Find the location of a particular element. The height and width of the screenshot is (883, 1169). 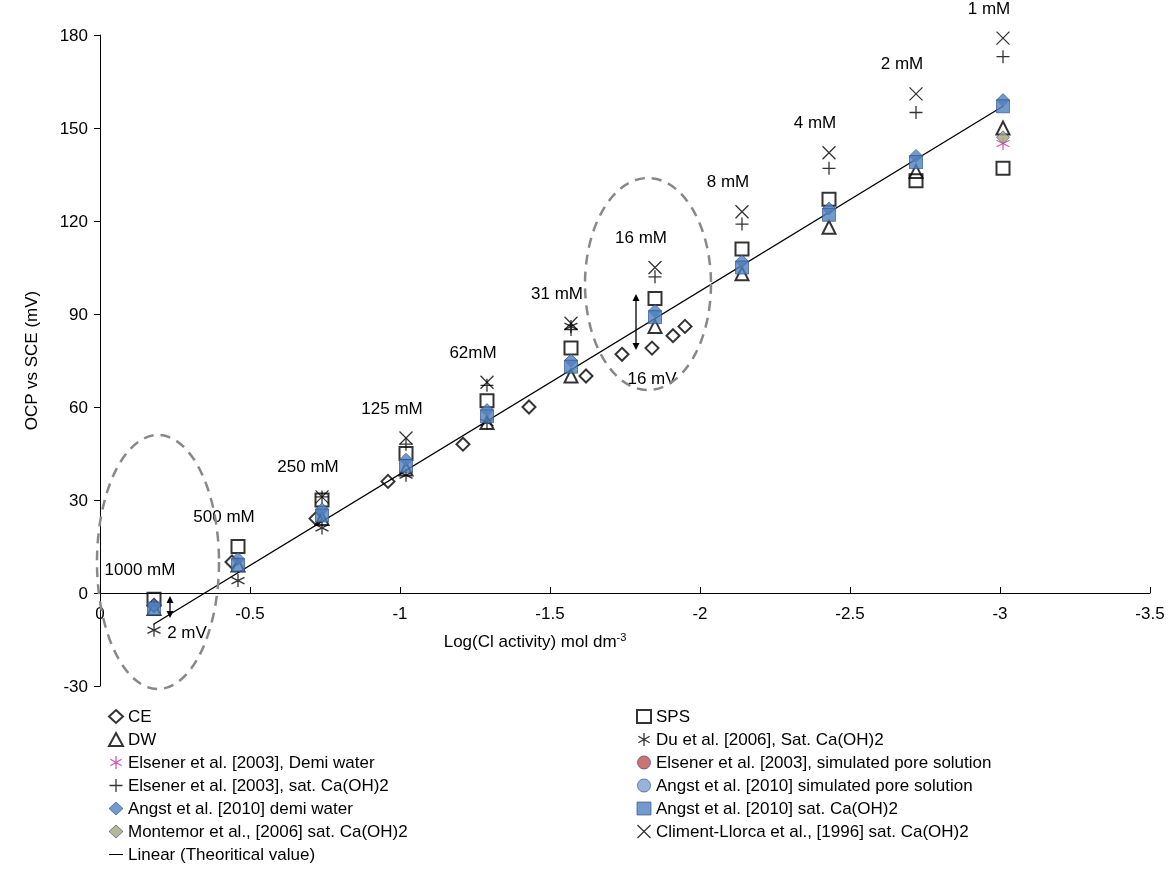

x-tick-label: -3 is located at coordinates (1000, 613).